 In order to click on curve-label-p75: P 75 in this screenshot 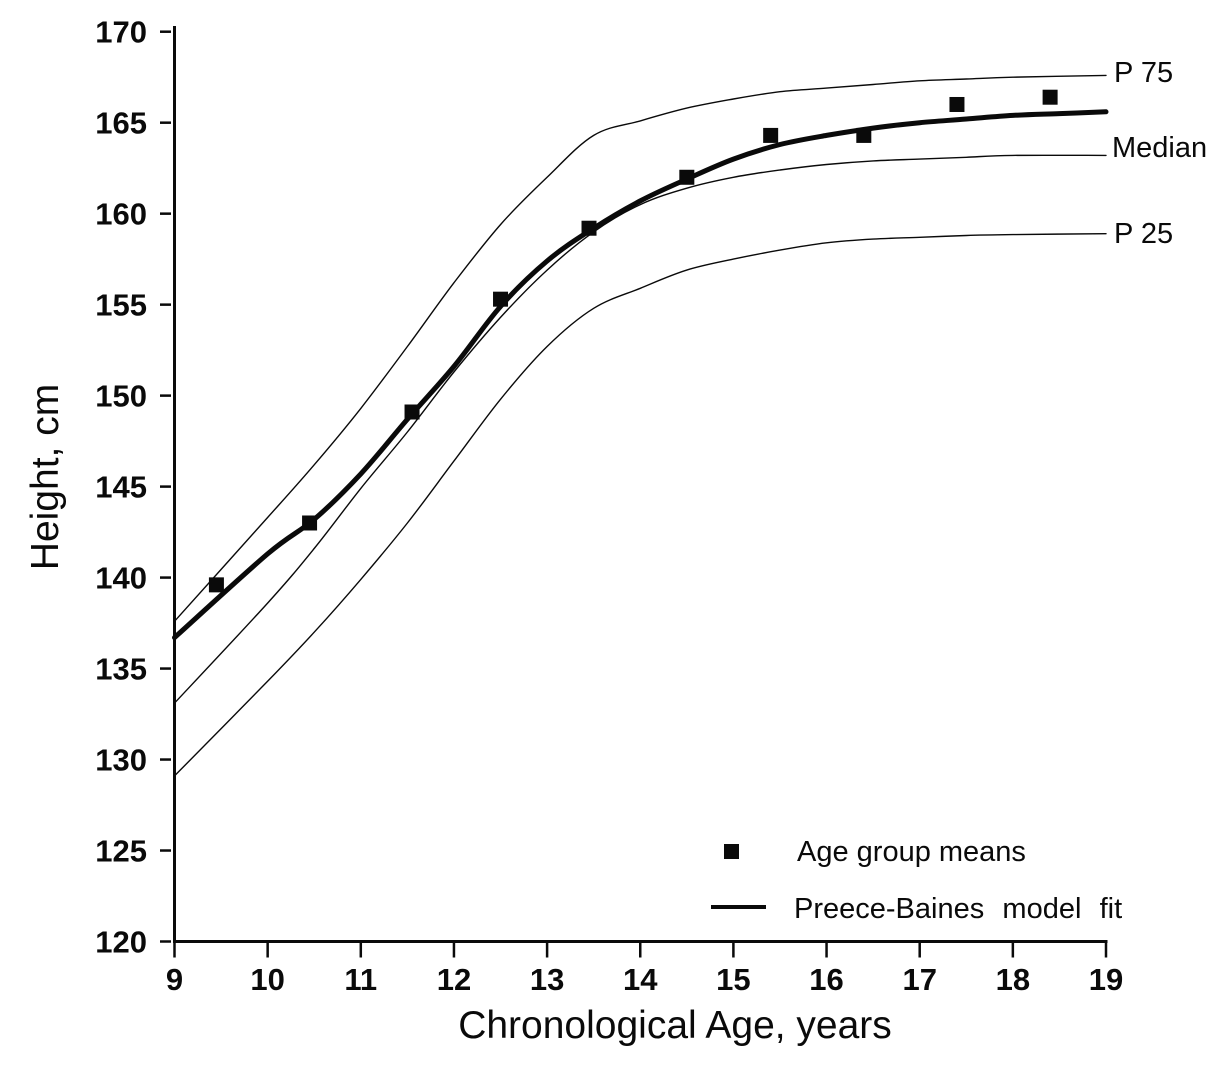, I will do `click(1143, 73)`.